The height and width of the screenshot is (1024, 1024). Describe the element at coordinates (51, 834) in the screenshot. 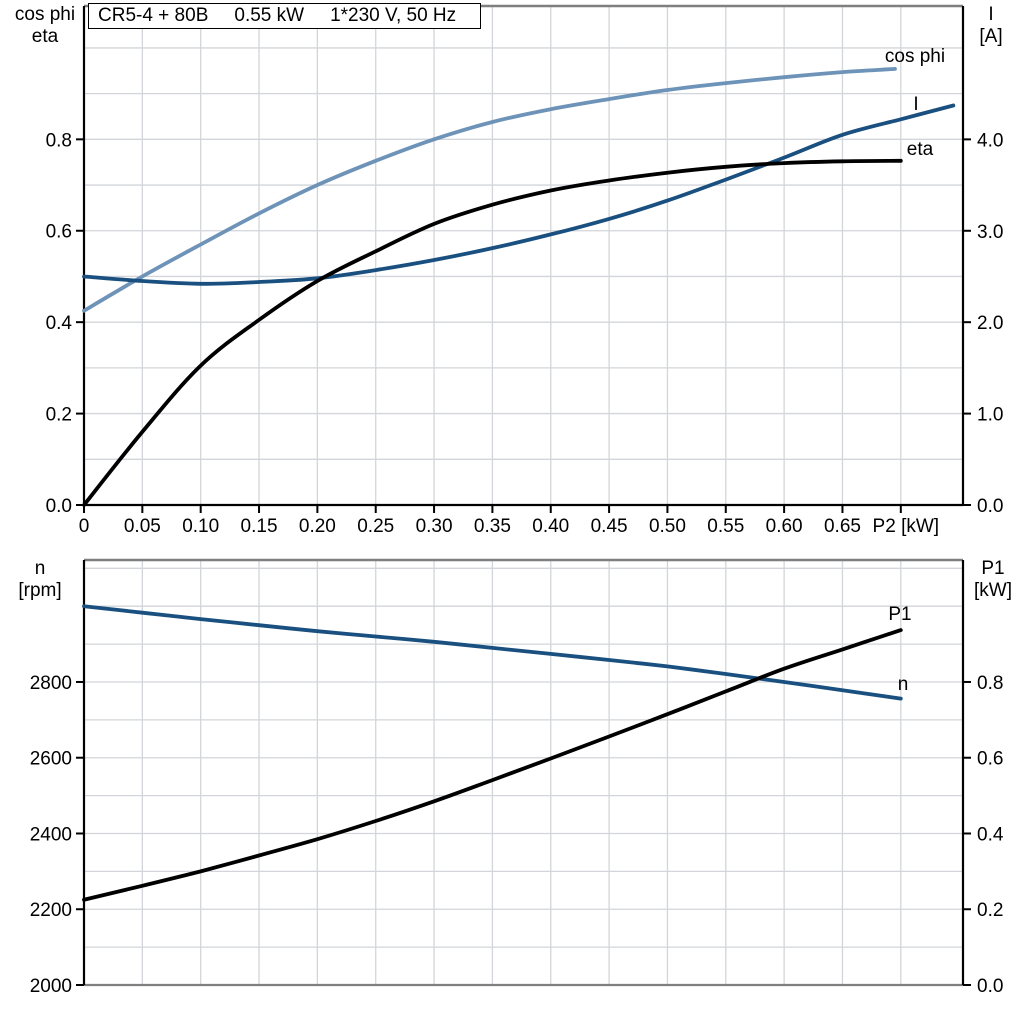

I see `left-axis-tick-label: 2400` at that location.